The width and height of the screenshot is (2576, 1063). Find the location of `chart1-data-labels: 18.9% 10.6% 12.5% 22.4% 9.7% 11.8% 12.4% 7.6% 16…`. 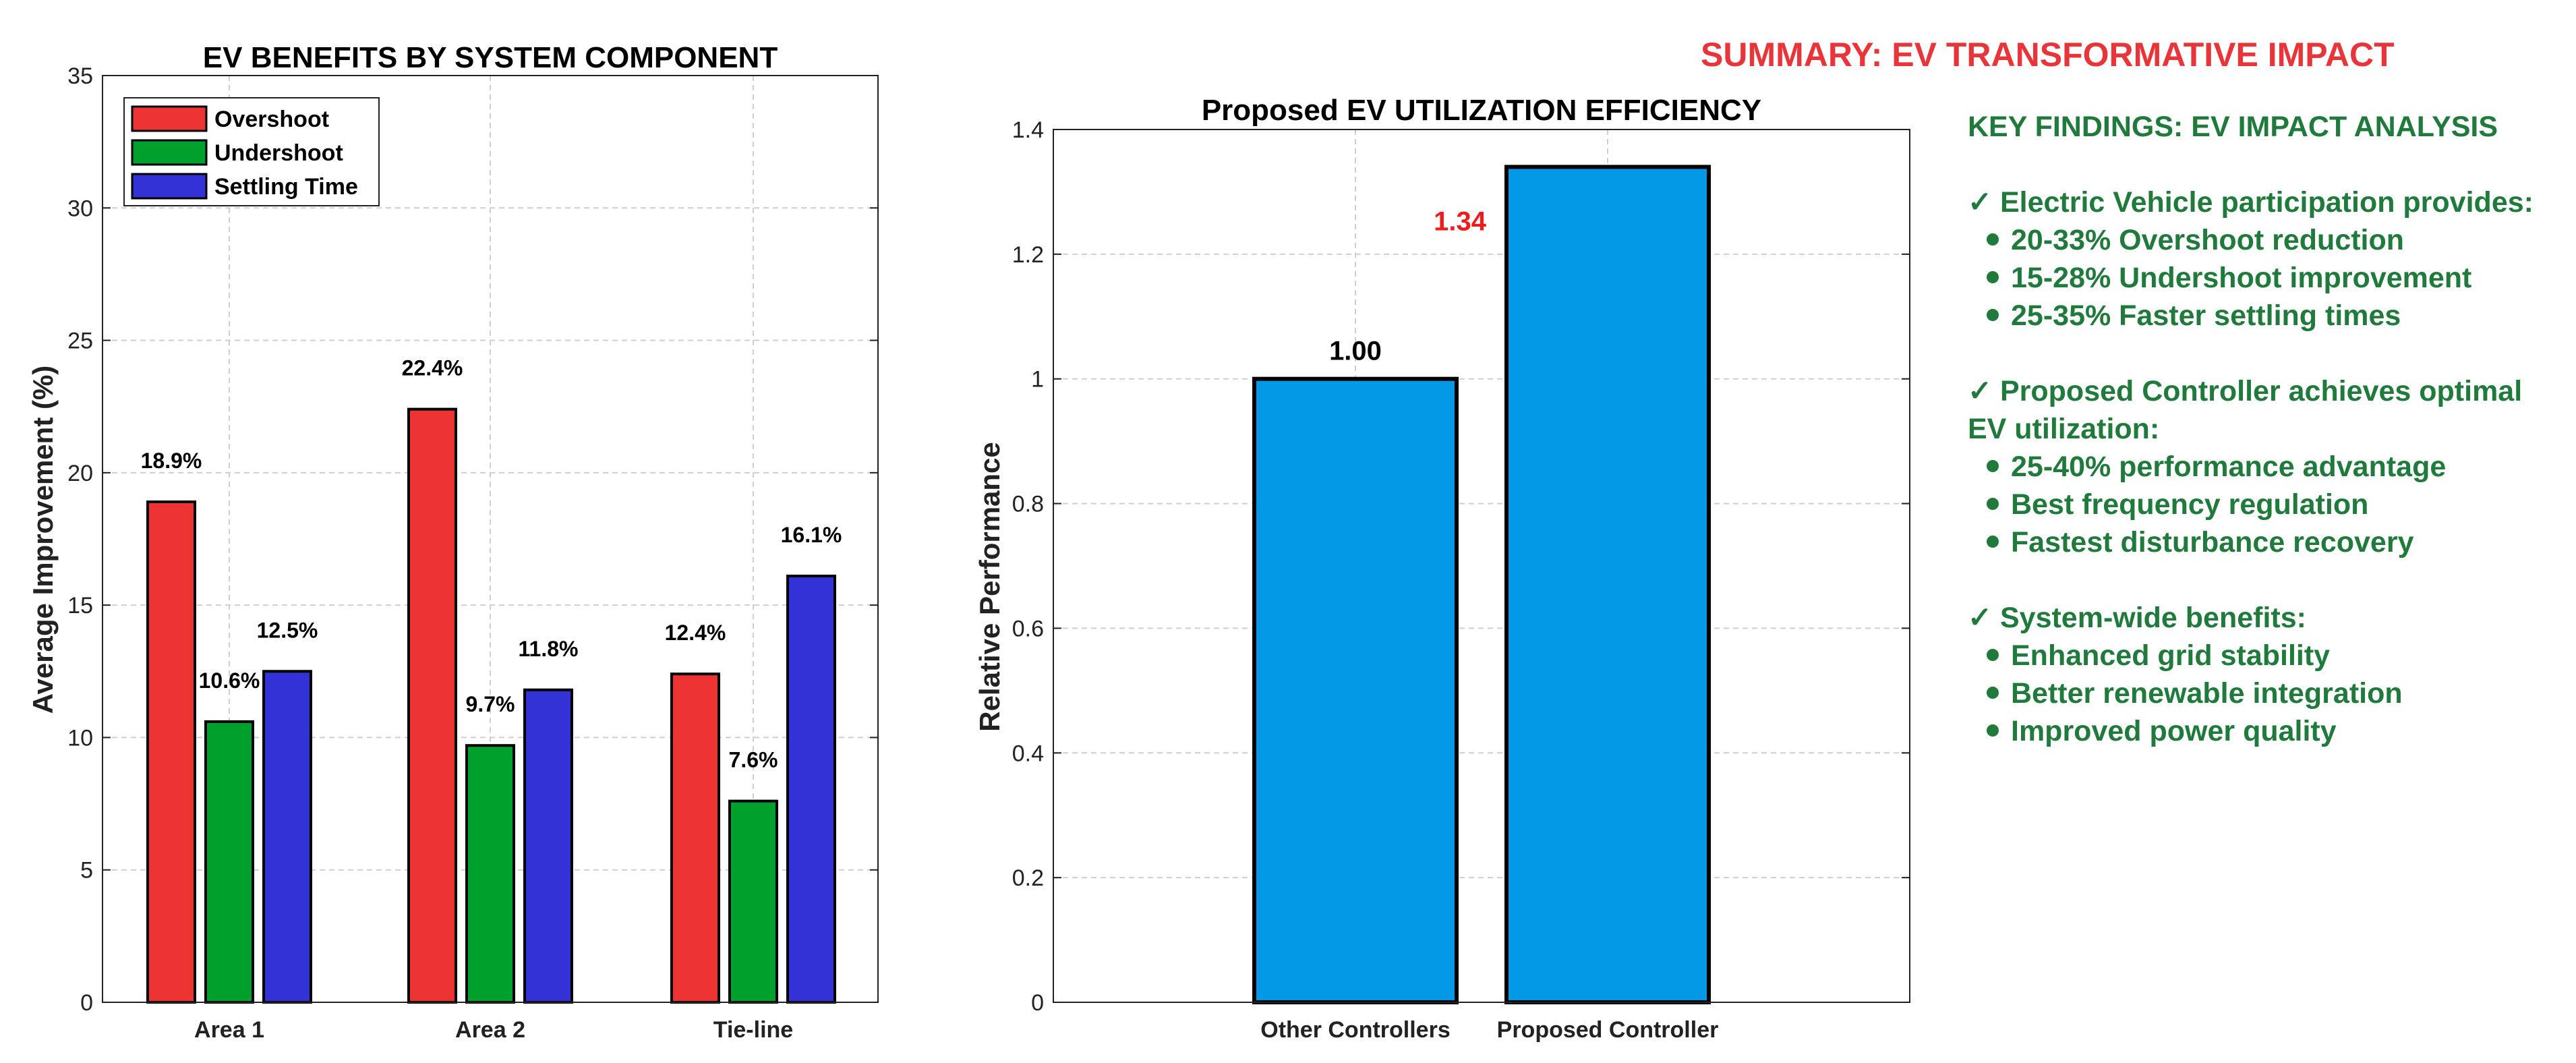

chart1-data-labels: 18.9% 10.6% 12.5% 22.4% 9.7% 11.8% 12.4% 7.6% 16… is located at coordinates (492, 564).